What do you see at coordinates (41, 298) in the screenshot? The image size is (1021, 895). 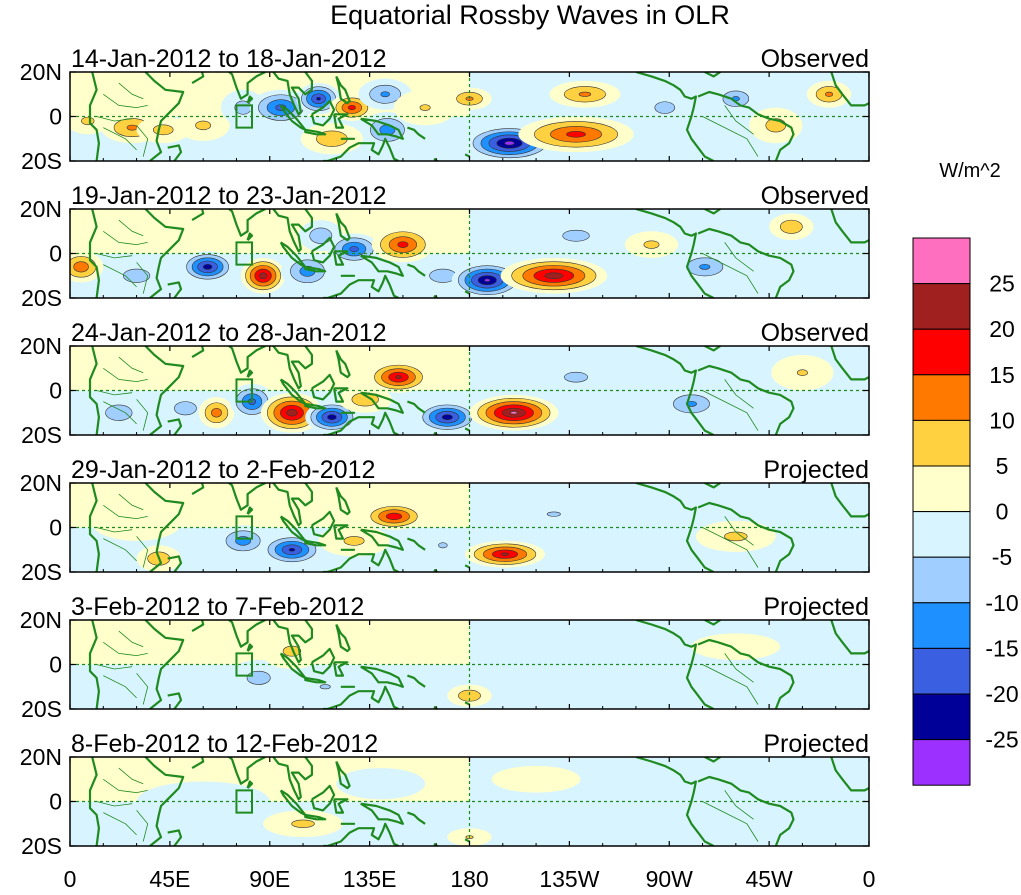 I see `y-tick-label: 20S` at bounding box center [41, 298].